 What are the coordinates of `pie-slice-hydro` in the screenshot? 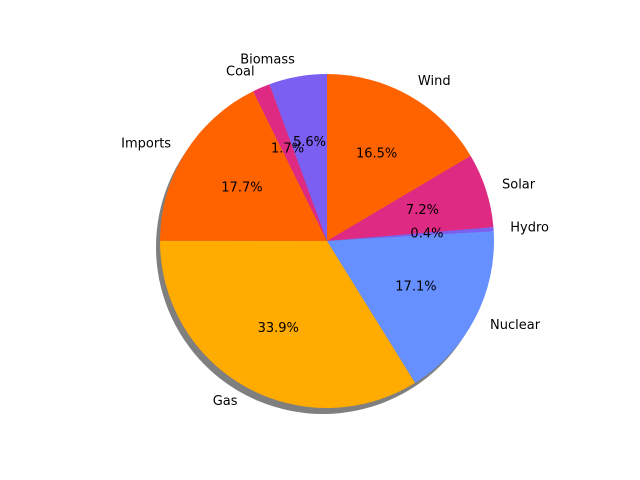 It's located at (410, 234).